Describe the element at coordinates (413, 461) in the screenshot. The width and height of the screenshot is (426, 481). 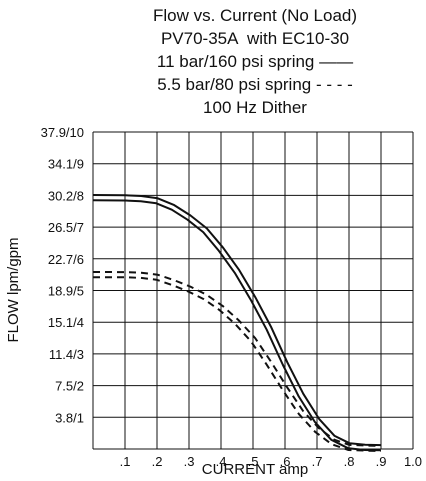
I see `x-tick-label: 1.0` at that location.